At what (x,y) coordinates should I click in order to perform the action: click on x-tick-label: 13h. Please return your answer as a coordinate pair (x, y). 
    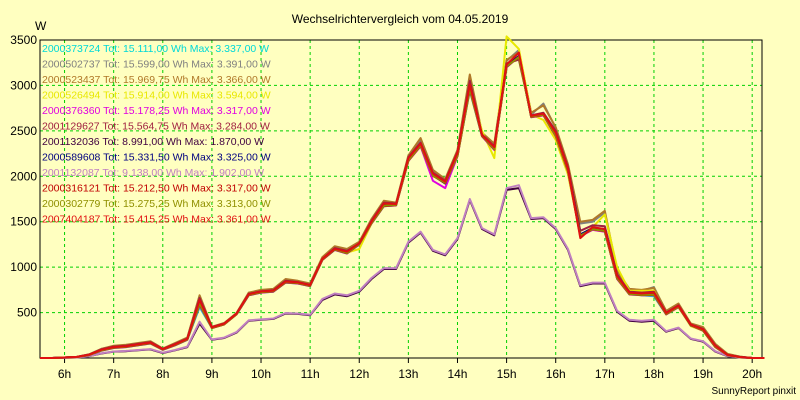
    Looking at the image, I should click on (408, 374).